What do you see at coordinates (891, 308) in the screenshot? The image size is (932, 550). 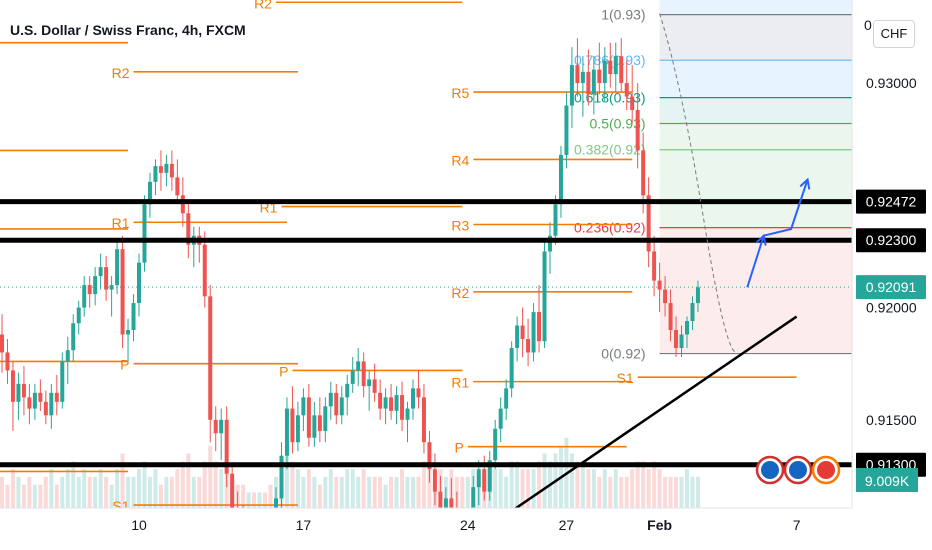 I see `price-tick-label: 0.92000` at bounding box center [891, 308].